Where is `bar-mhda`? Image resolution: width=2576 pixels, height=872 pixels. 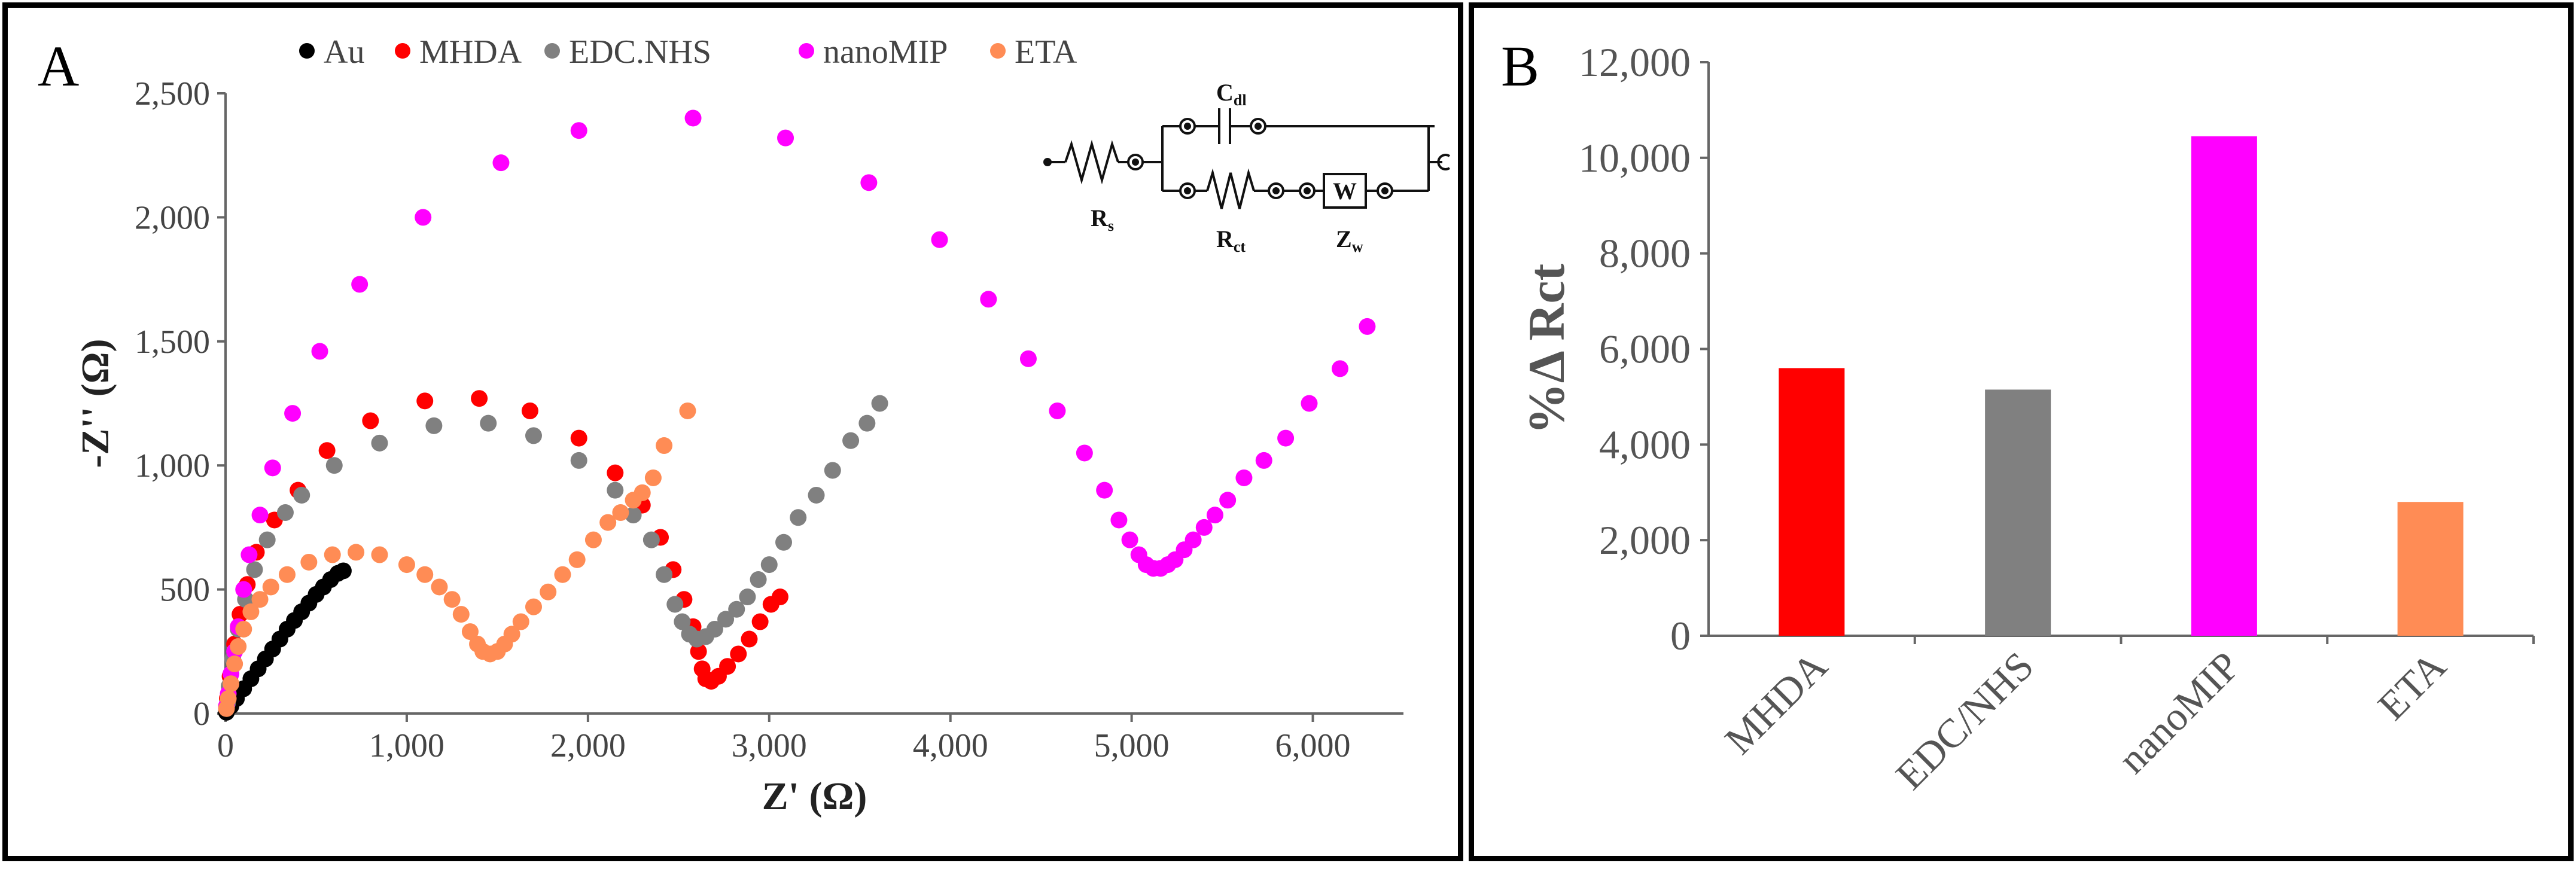 bar-mhda is located at coordinates (1812, 502).